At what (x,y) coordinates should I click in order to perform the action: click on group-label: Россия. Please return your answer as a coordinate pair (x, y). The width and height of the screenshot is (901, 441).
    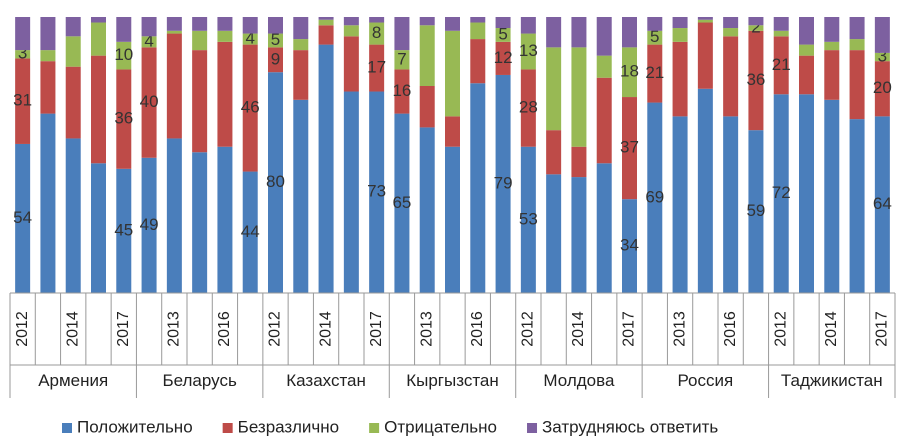
    Looking at the image, I should click on (705, 380).